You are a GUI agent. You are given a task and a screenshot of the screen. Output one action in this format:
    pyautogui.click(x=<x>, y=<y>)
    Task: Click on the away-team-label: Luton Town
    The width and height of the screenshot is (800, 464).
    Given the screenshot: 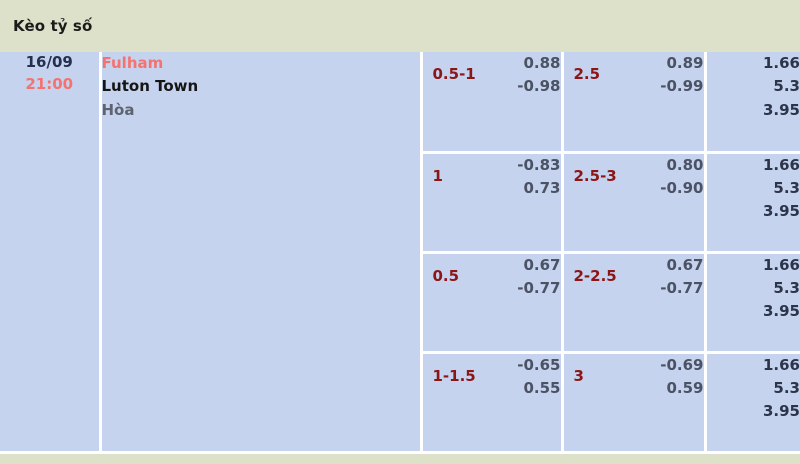 What is the action you would take?
    pyautogui.click(x=261, y=86)
    